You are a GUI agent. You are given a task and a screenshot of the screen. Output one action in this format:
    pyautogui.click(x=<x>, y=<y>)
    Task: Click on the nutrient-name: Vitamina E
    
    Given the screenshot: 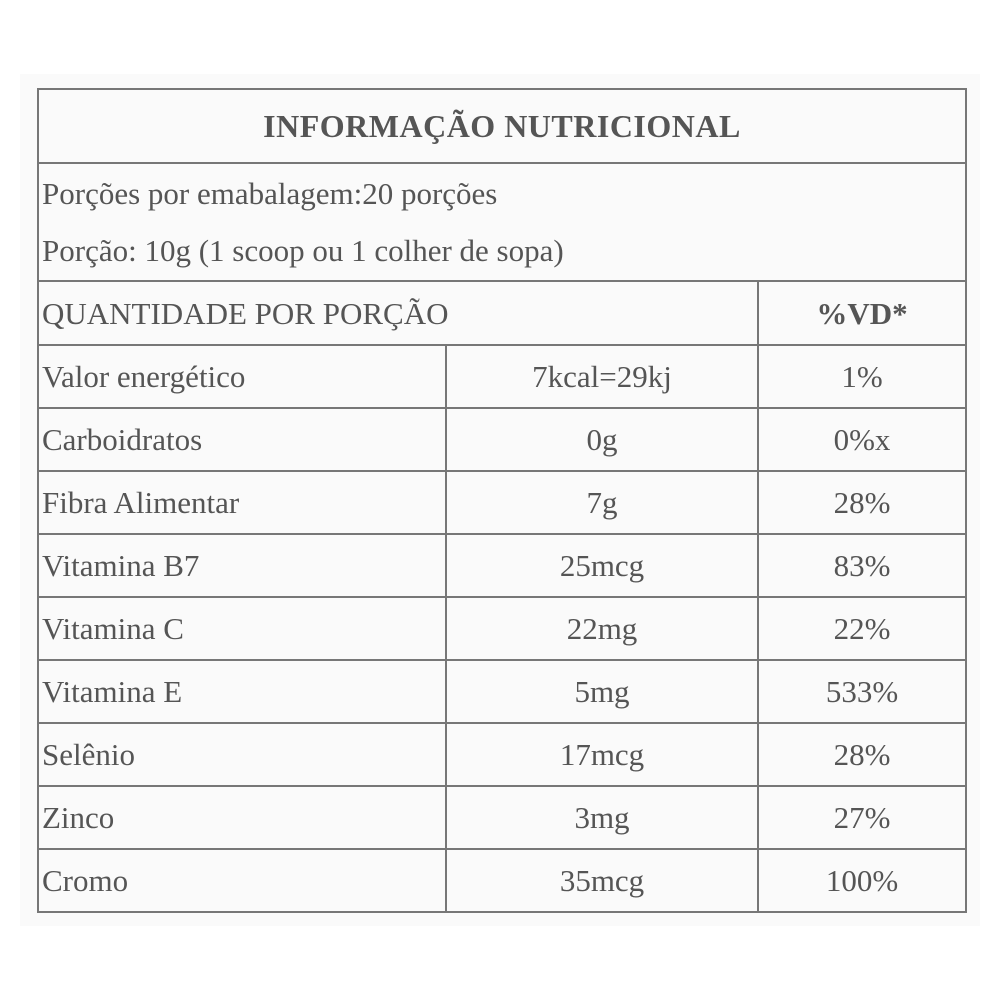 What is the action you would take?
    pyautogui.click(x=242, y=691)
    